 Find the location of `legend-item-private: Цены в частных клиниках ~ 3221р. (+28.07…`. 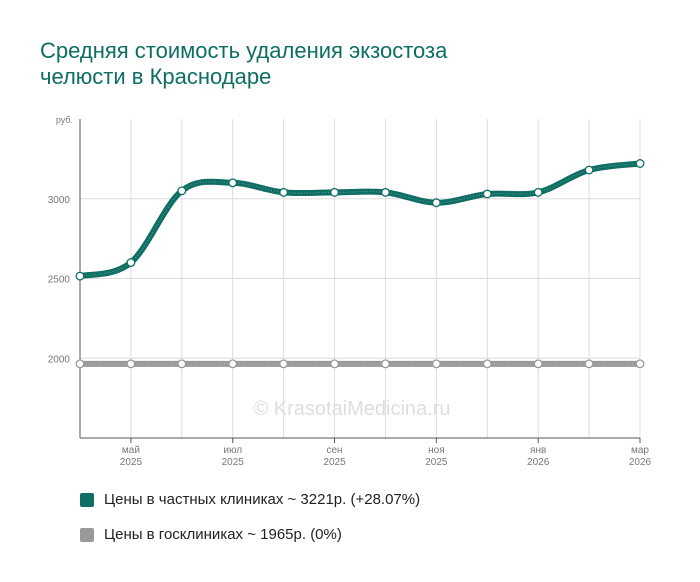

legend-item-private: Цены в частных клиниках ~ 3221р. (+28.07… is located at coordinates (250, 499).